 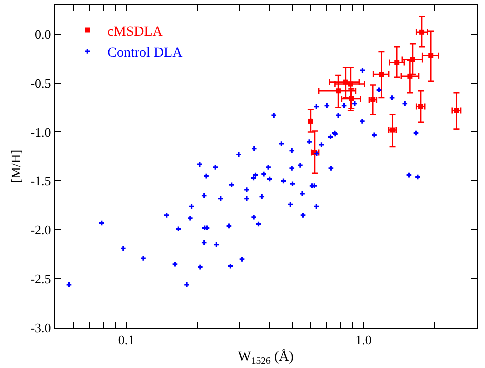 I want to click on x-tick-label: 1.0, so click(x=364, y=340).